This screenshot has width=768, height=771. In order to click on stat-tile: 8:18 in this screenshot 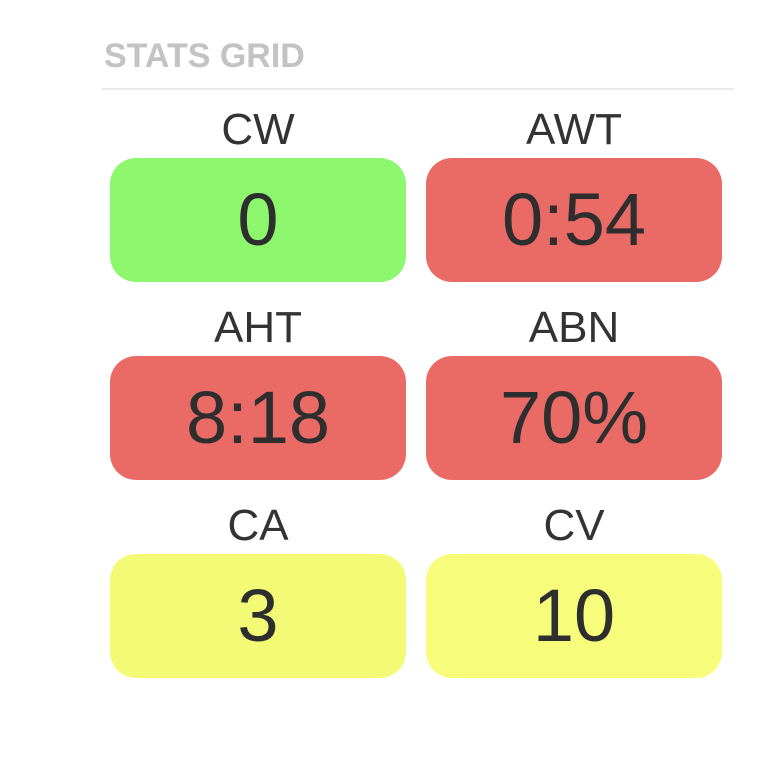, I will do `click(258, 418)`.